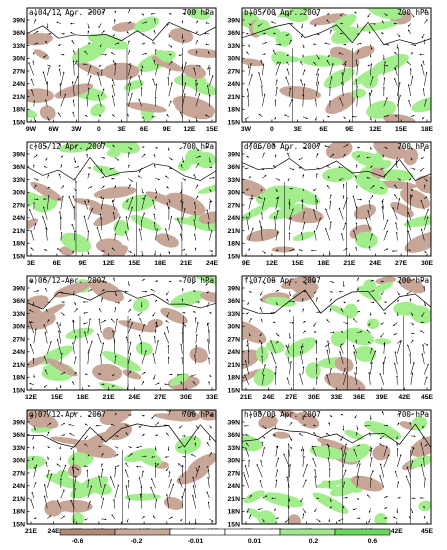 The height and width of the screenshot is (550, 447). What do you see at coordinates (121, 31) in the screenshot?
I see `coastline` at bounding box center [121, 31].